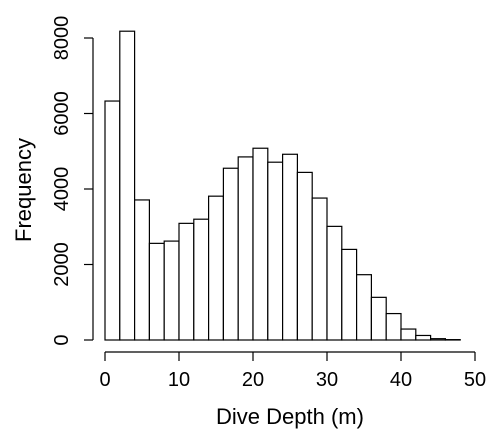 The height and width of the screenshot is (437, 492). Describe the element at coordinates (290, 416) in the screenshot. I see `x-axis-label: Dive Depth (m)` at that location.